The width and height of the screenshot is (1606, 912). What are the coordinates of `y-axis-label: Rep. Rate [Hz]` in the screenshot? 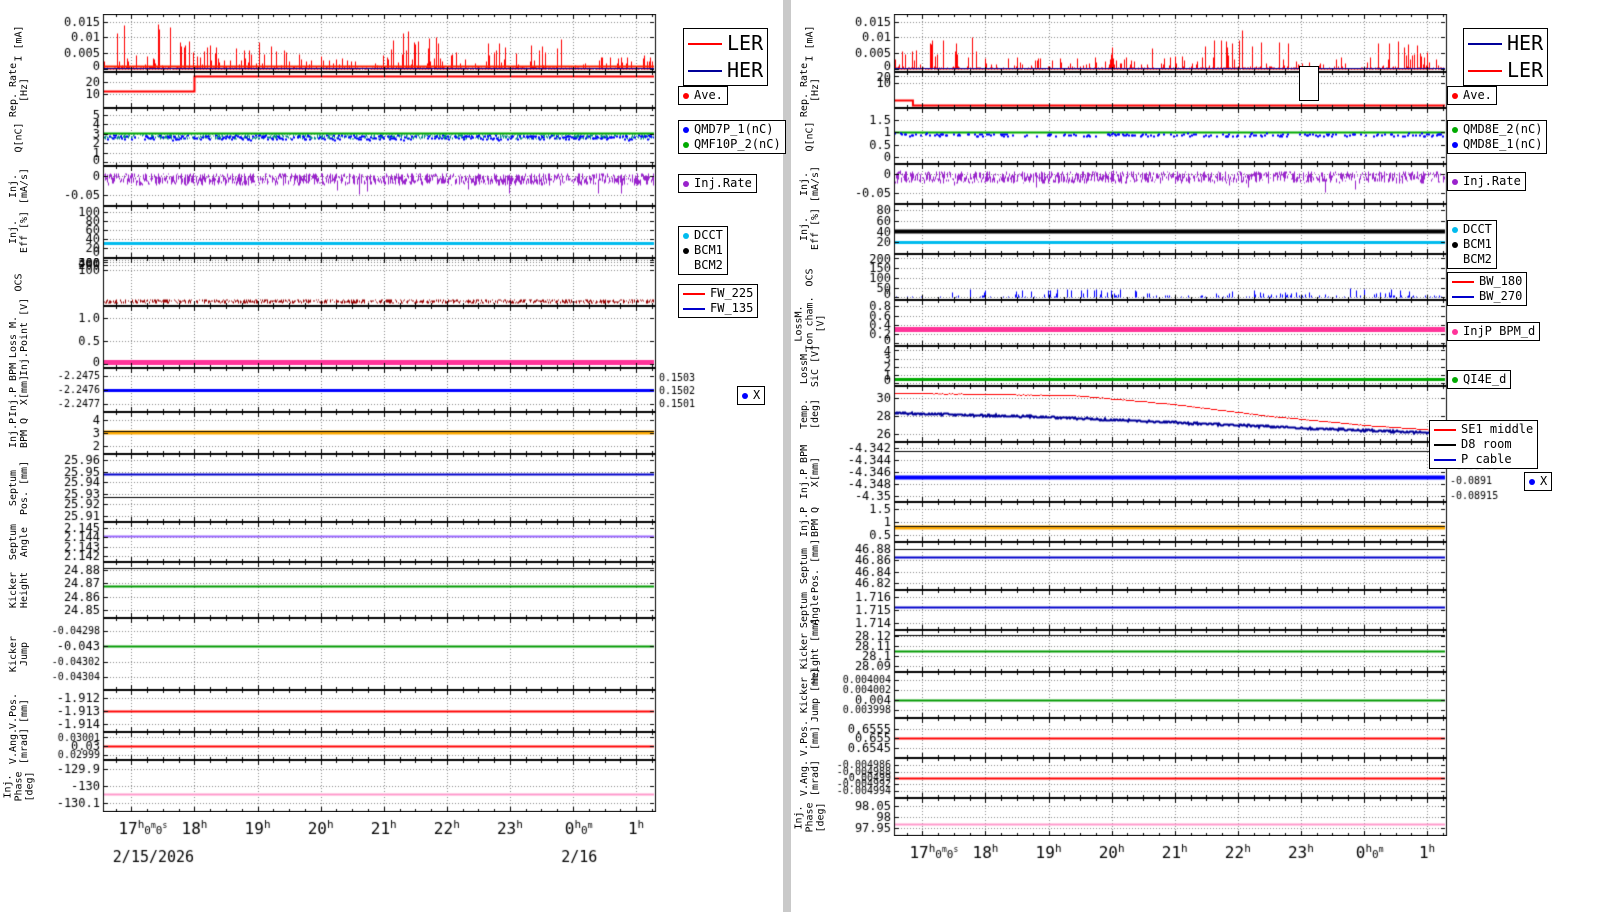 It's located at (810, 90).